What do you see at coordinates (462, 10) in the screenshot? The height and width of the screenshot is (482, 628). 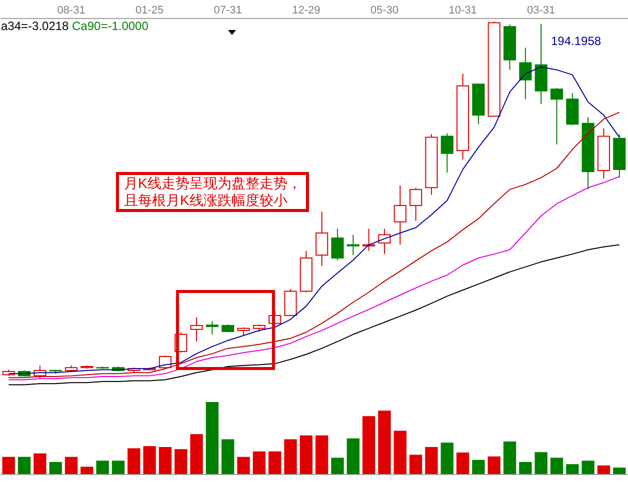 I see `x-tick-label: 10-31` at bounding box center [462, 10].